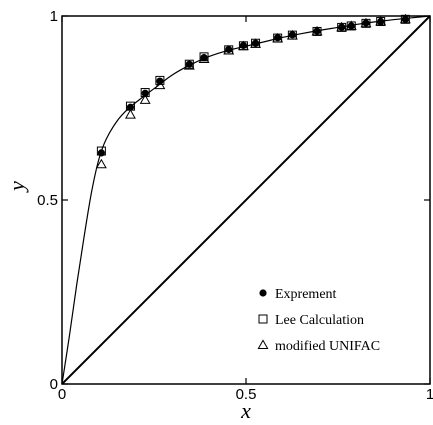 The image size is (433, 425). What do you see at coordinates (47, 200) in the screenshot?
I see `y-tick-label-1: 0.5` at bounding box center [47, 200].